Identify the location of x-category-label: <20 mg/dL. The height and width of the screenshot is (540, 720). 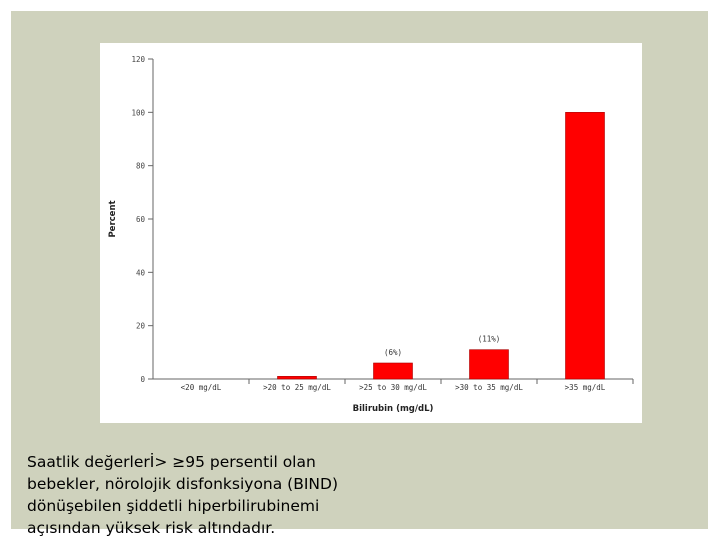
(201, 387).